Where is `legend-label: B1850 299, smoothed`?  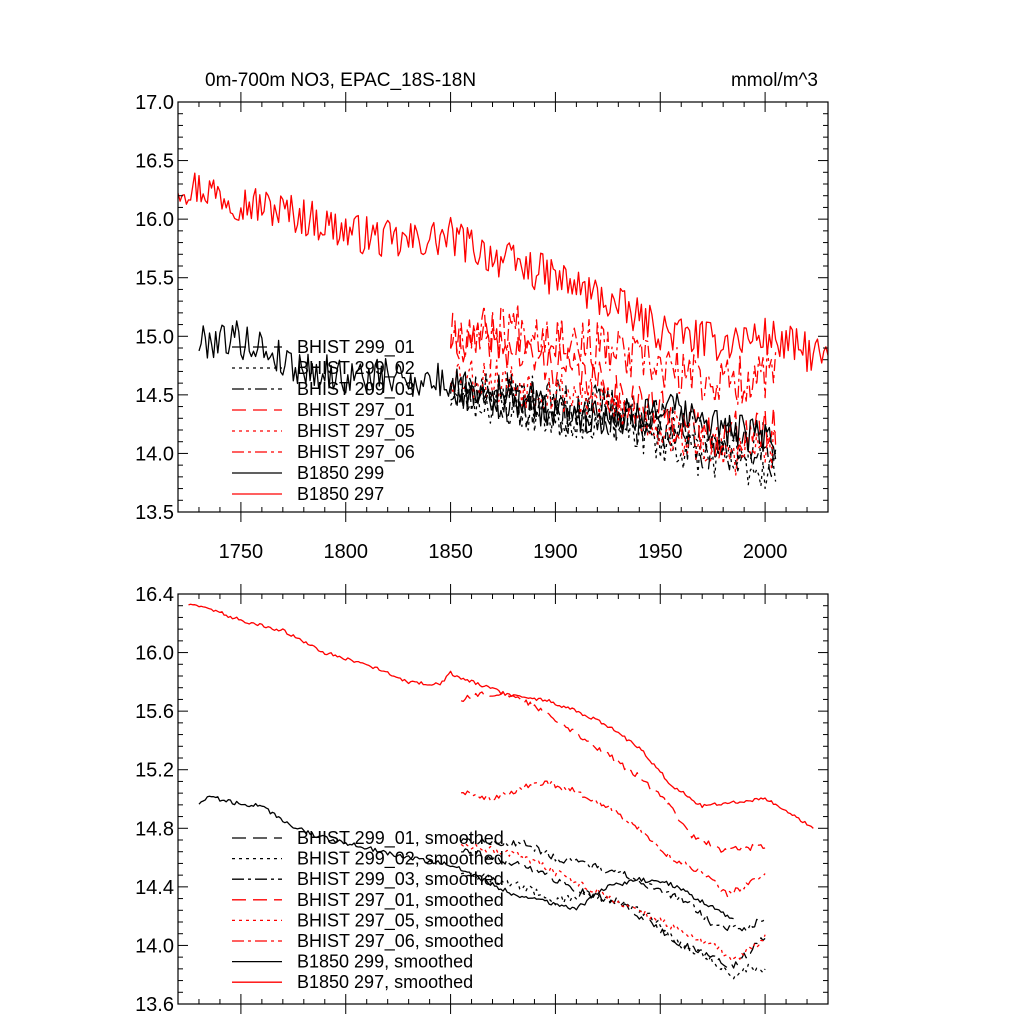
legend-label: B1850 299, smoothed is located at coordinates (385, 962).